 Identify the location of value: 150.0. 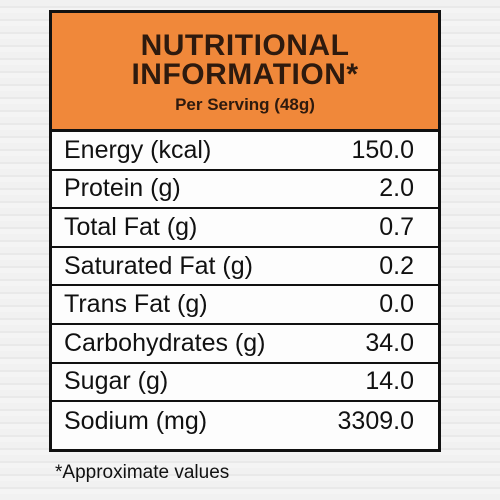
(382, 149).